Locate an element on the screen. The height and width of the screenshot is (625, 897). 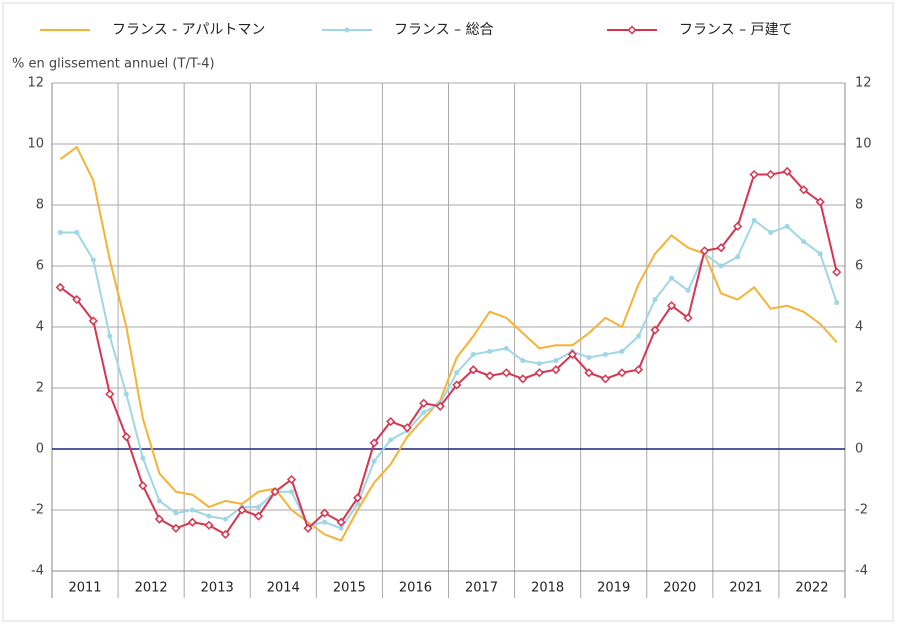
x-tick-label: 2012 is located at coordinates (151, 588).